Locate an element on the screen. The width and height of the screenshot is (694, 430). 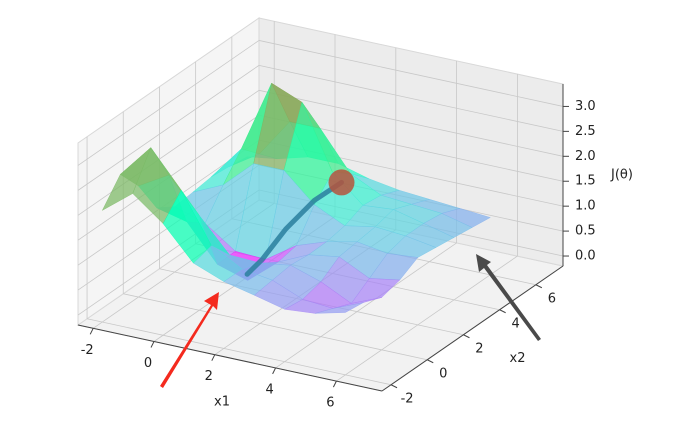
descent-path is located at coordinates (294, 228).